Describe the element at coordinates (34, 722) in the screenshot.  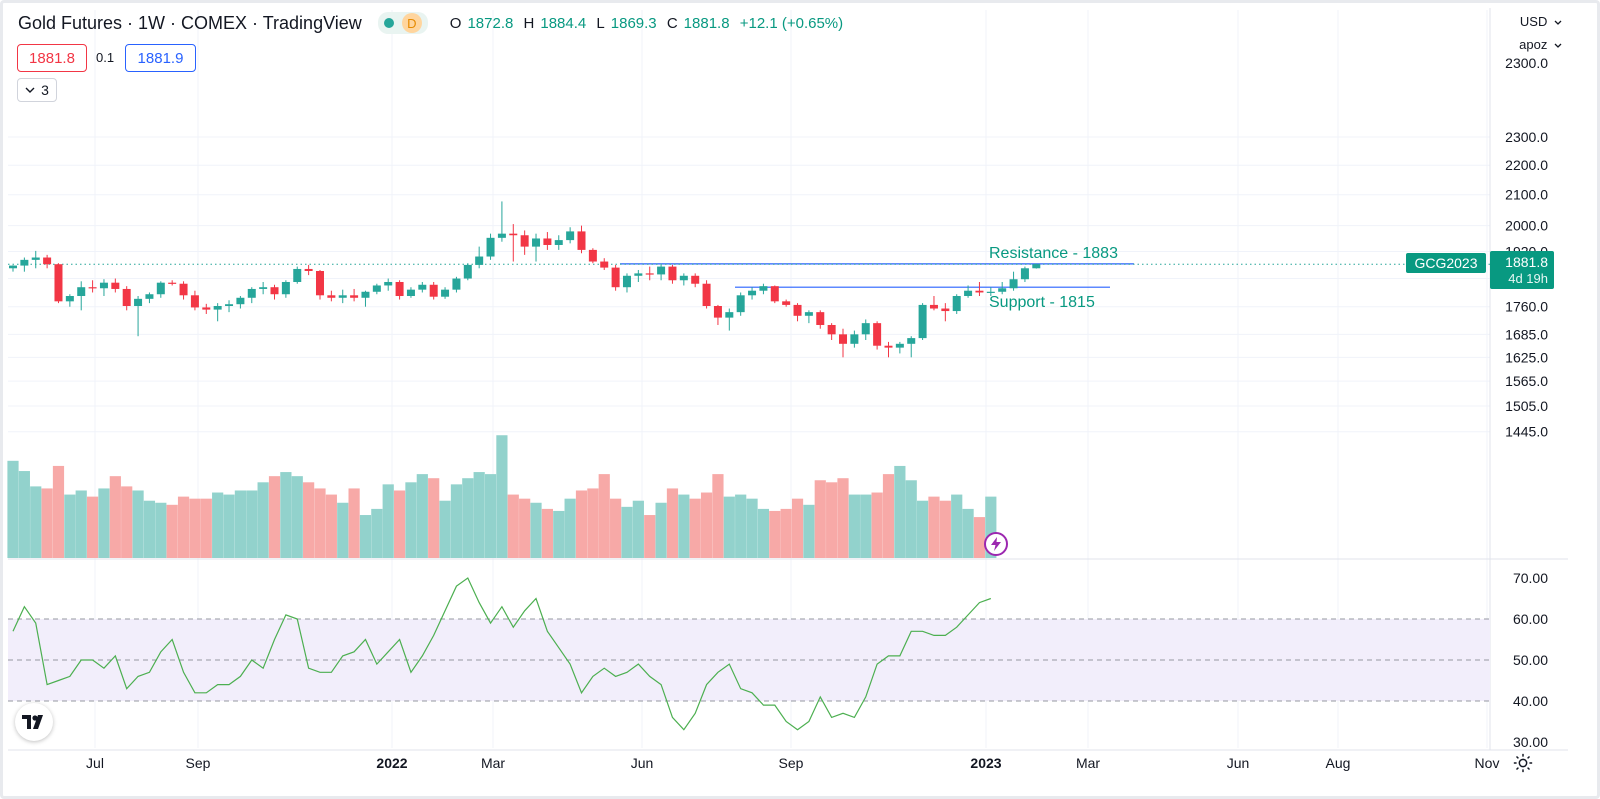
I see `tradingview-logo-icon` at that location.